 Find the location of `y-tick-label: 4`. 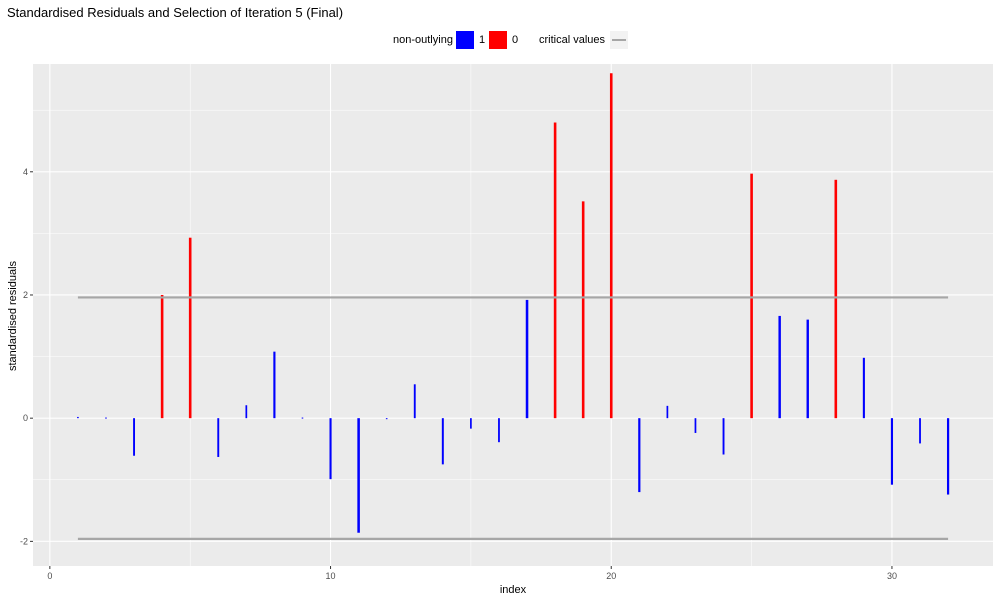

y-tick-label: 4 is located at coordinates (25, 172).